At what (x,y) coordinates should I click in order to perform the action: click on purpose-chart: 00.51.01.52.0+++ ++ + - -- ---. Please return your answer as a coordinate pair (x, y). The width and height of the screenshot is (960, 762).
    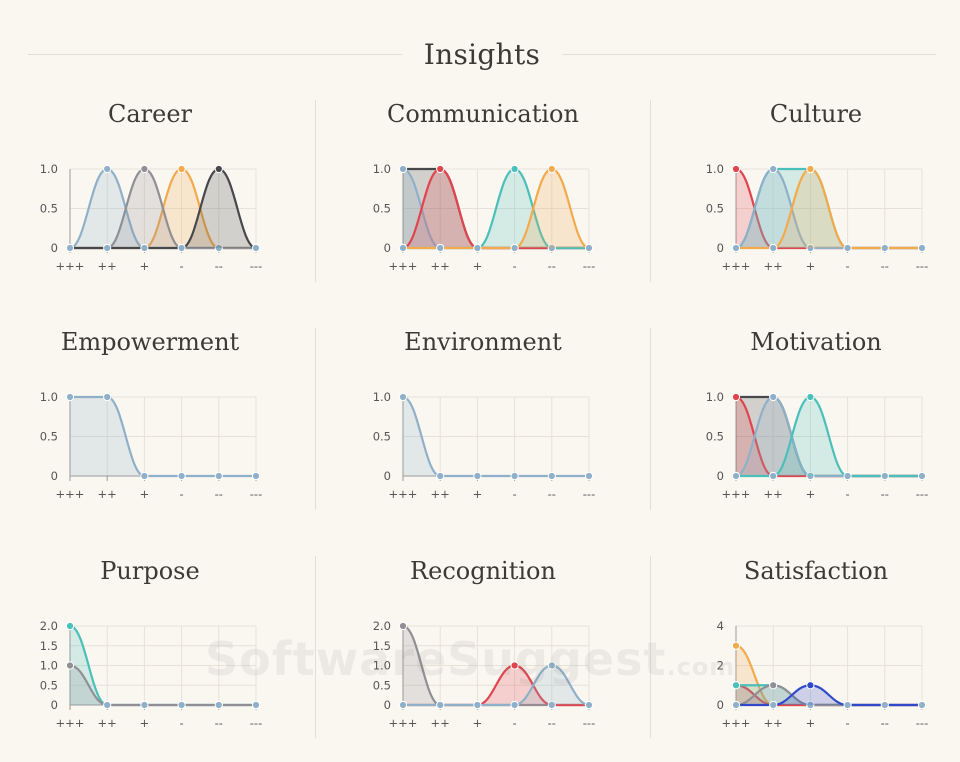
    Looking at the image, I should click on (151, 674).